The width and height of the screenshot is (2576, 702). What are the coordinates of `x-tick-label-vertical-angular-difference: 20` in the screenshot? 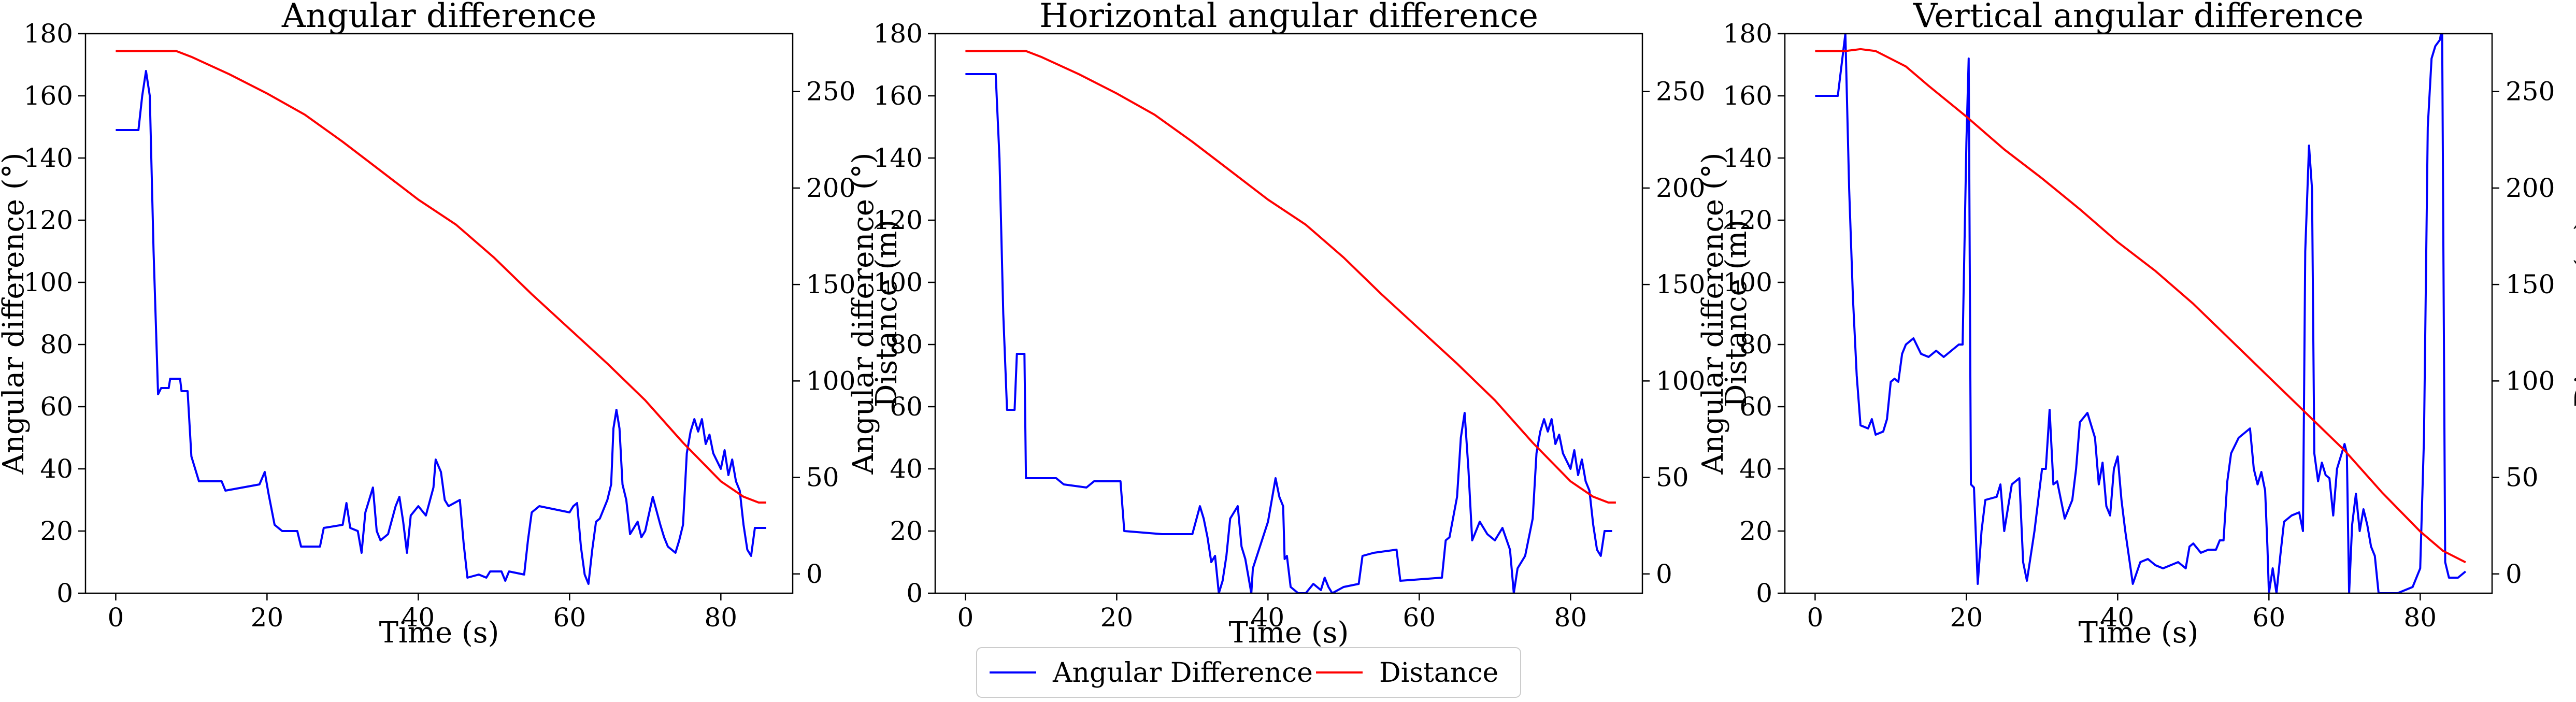 It's located at (1967, 618).